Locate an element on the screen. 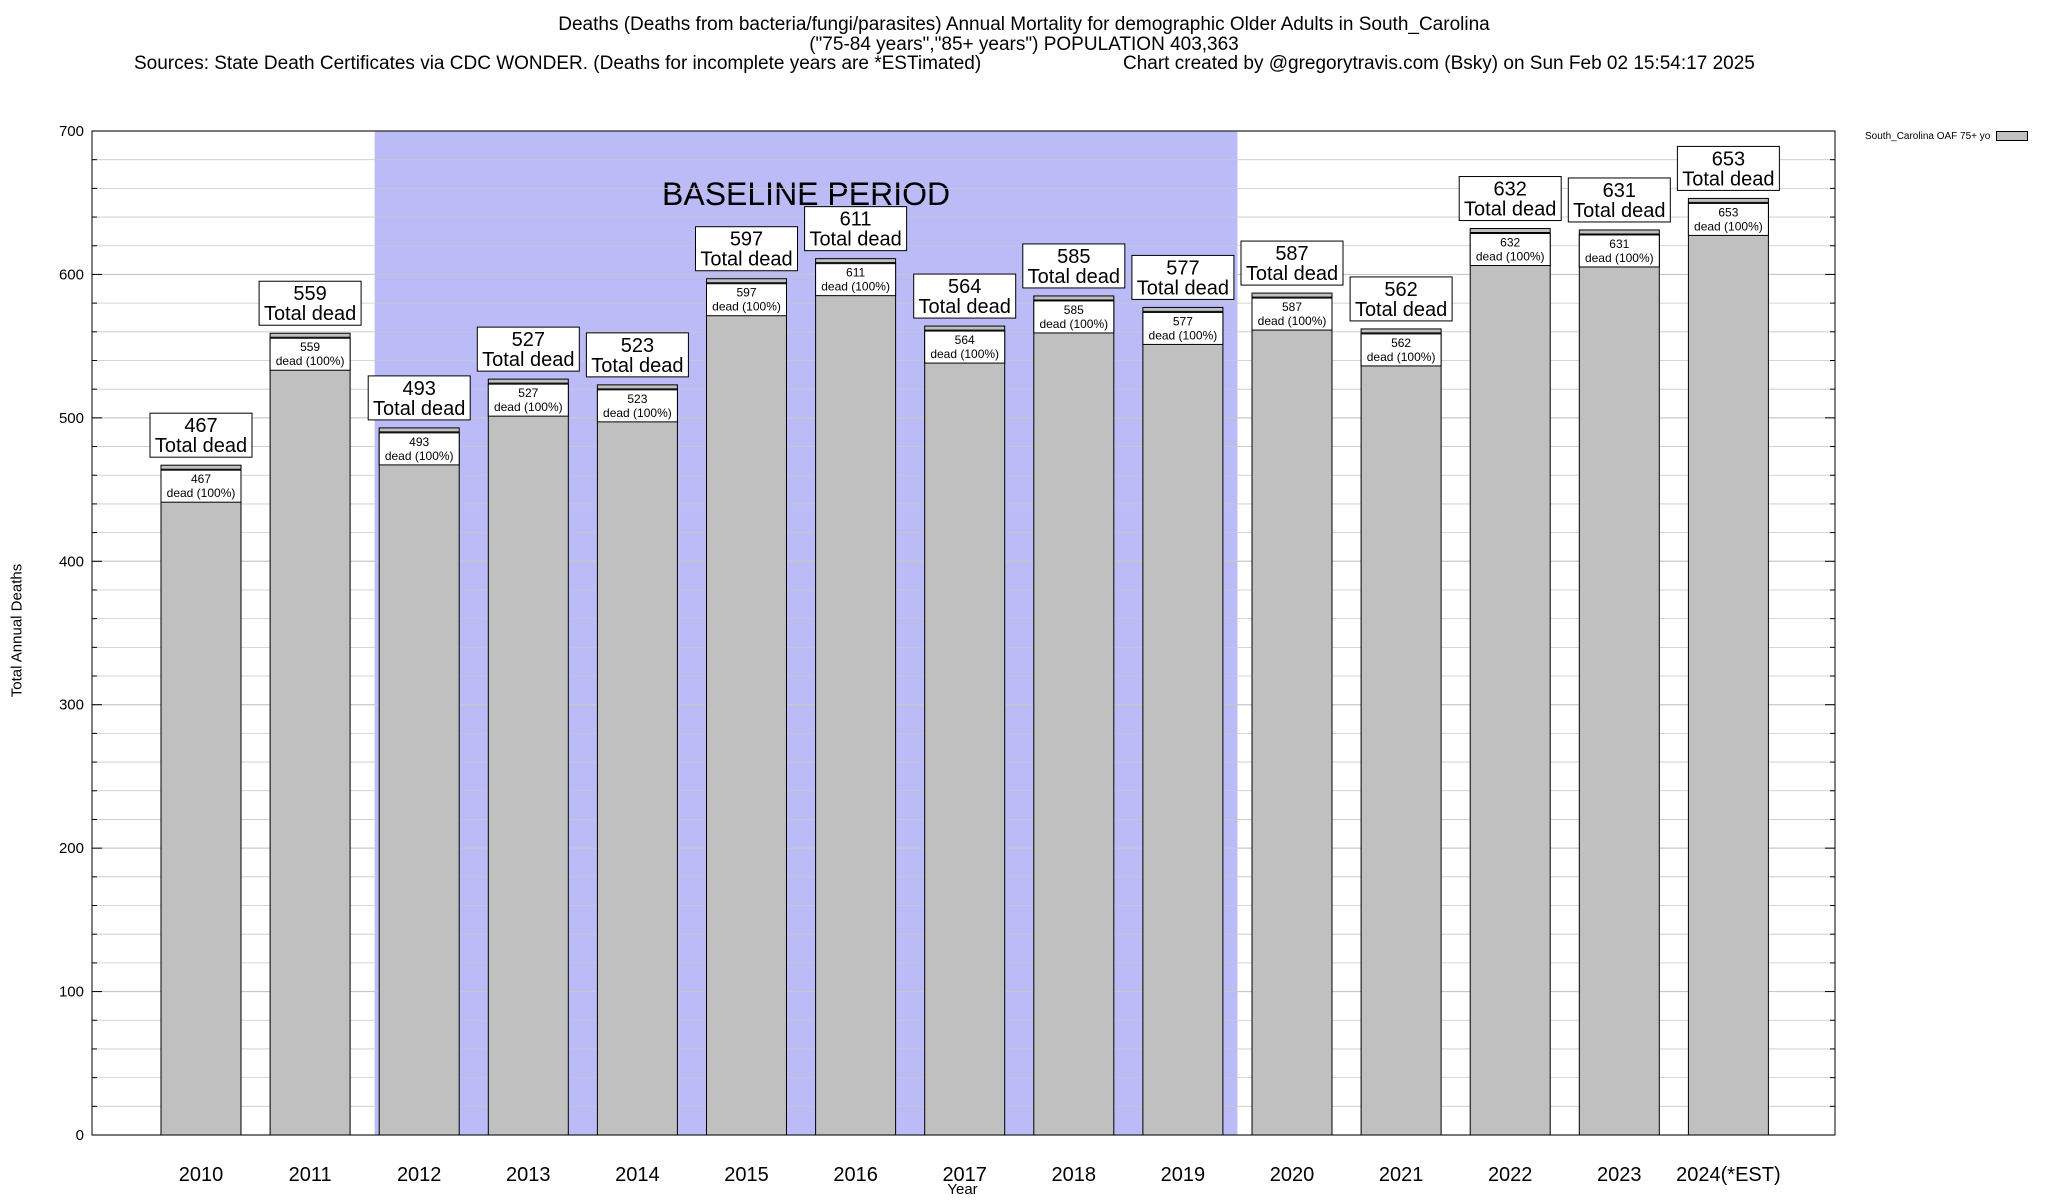 Image resolution: width=2048 pixels, height=1200 pixels. x-axis-label: Year is located at coordinates (962, 1189).